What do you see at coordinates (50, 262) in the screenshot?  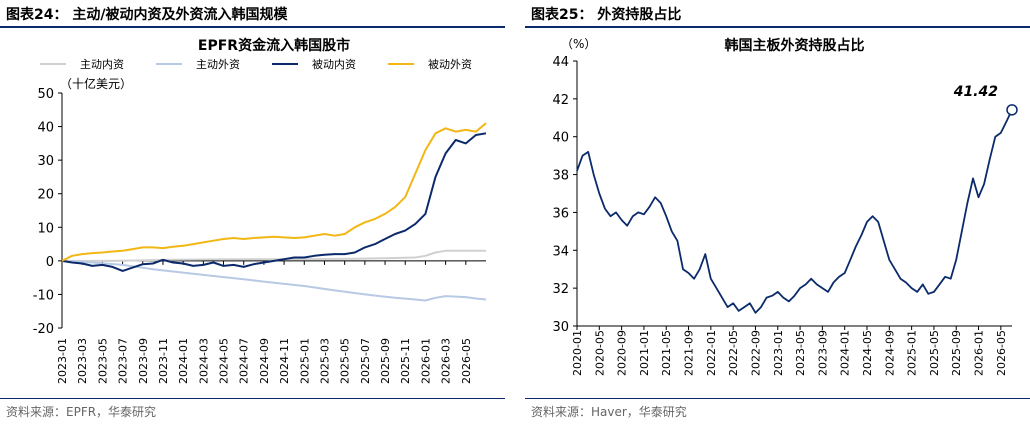 I see `left-y-tick-label: 0` at bounding box center [50, 262].